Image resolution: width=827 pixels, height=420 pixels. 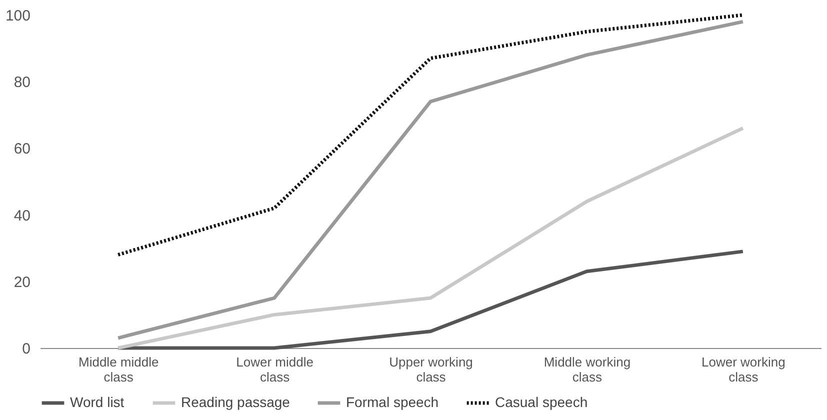 I want to click on x-tick-label: Middle working class, so click(x=587, y=369).